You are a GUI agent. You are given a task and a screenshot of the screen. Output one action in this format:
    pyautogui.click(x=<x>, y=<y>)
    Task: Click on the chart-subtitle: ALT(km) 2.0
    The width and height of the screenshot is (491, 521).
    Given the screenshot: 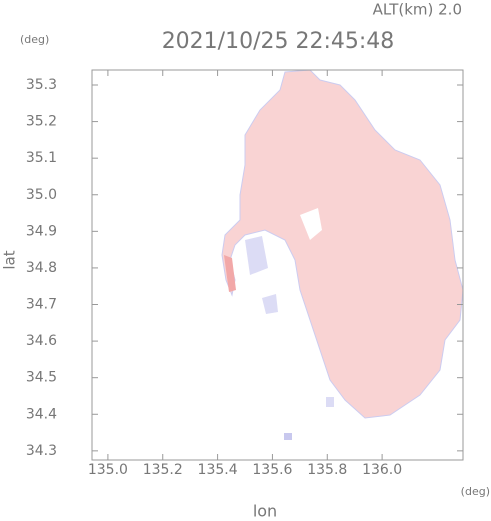 What is the action you would take?
    pyautogui.click(x=417, y=10)
    